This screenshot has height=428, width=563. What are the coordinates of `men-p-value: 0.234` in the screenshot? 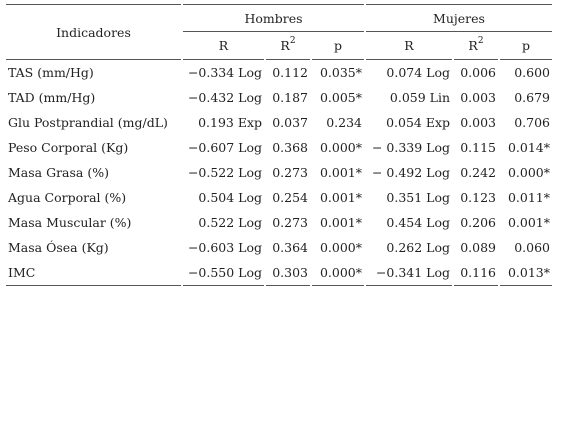 It's located at (344, 122).